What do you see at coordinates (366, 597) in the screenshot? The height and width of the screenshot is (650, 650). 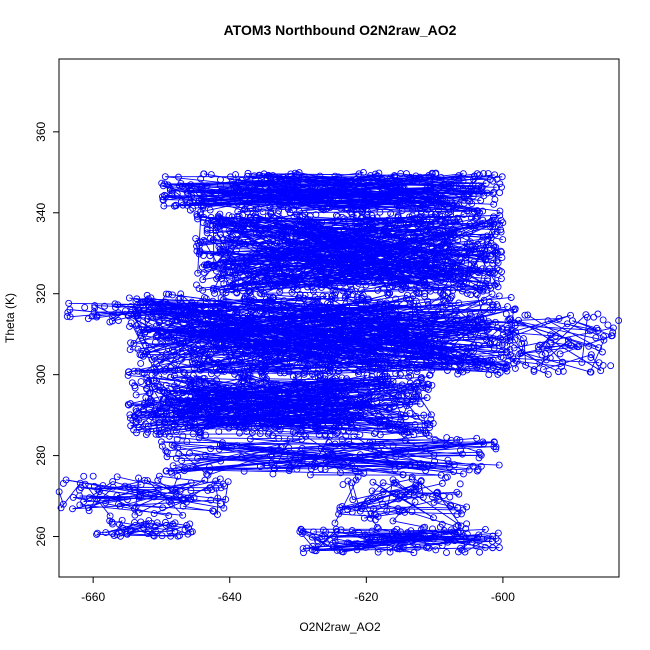 I see `x-tick-label: -620` at bounding box center [366, 597].